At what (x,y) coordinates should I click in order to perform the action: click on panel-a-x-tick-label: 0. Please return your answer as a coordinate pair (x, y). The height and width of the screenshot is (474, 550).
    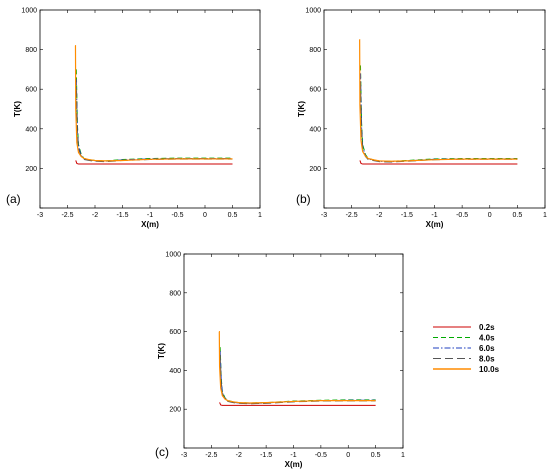
    Looking at the image, I should click on (205, 215).